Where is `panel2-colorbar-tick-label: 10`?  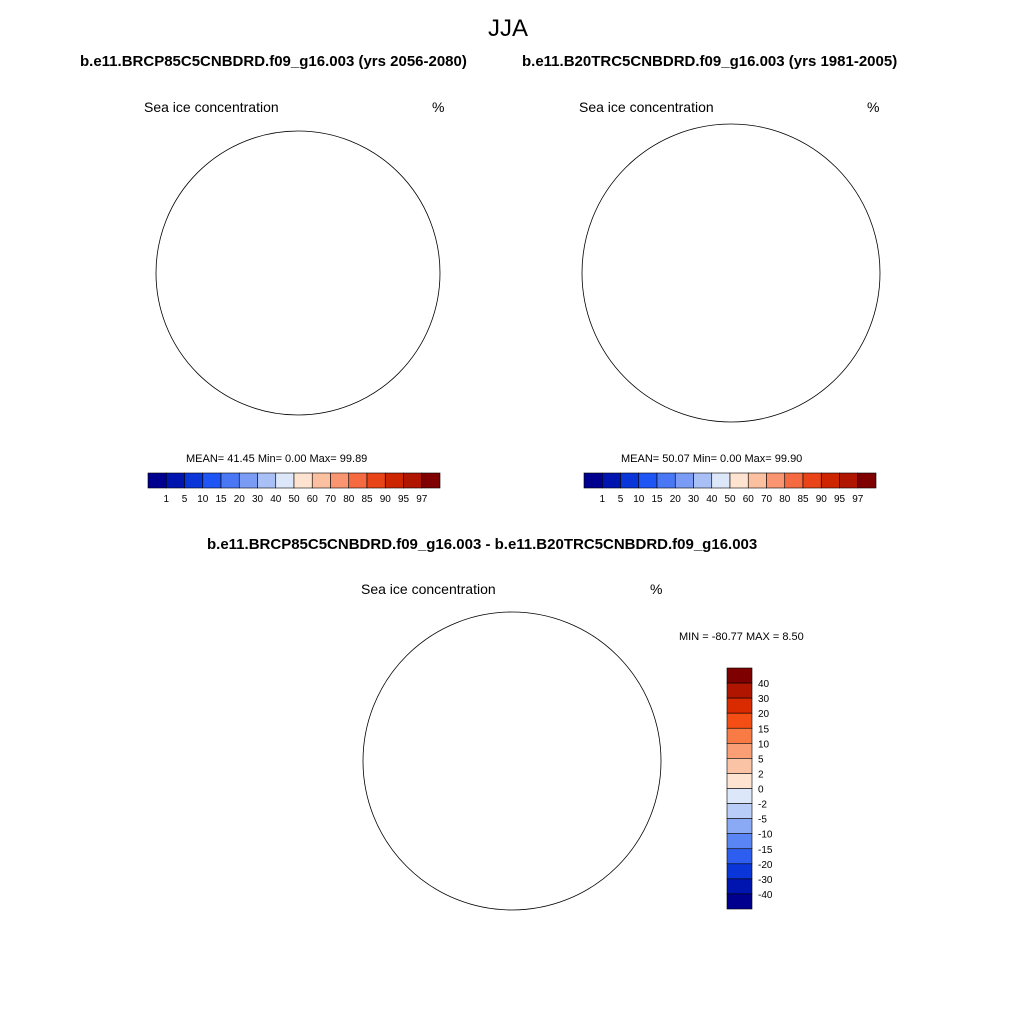 panel2-colorbar-tick-label: 10 is located at coordinates (639, 499).